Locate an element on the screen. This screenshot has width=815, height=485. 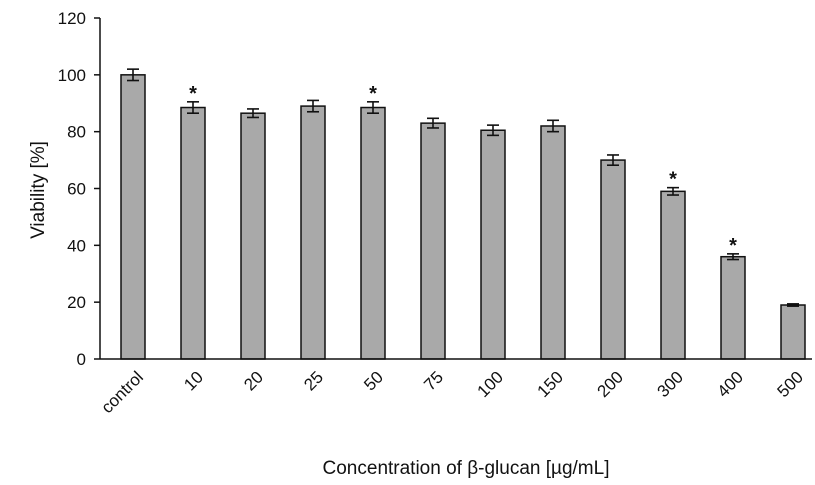
x-axis-tick-labels: control 10 20 25 50 75 100 150 200 300 400 500 is located at coordinates (453, 393).